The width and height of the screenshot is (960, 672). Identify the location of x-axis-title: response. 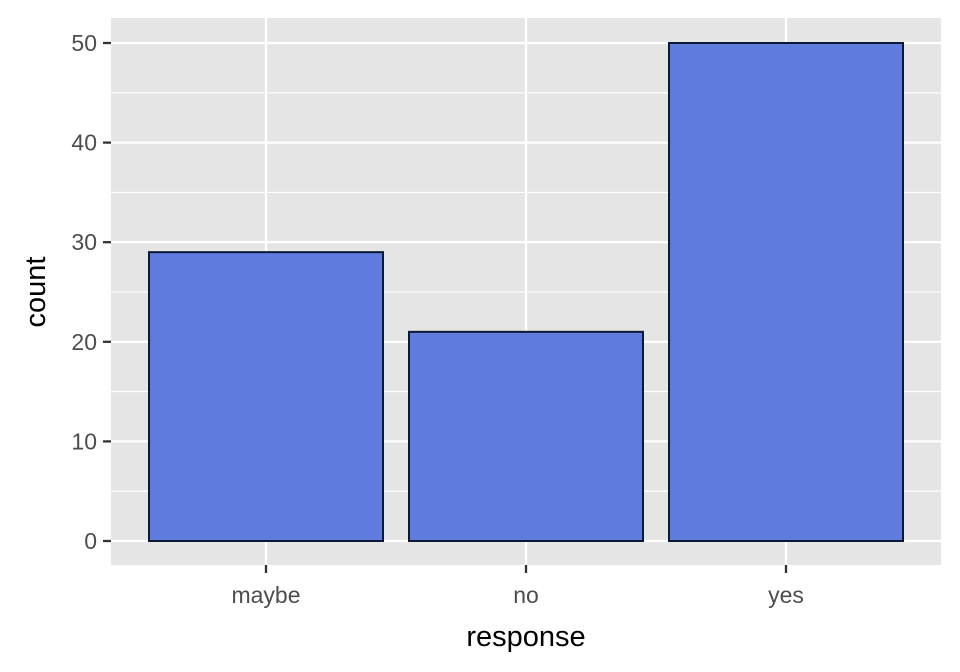
(525, 637).